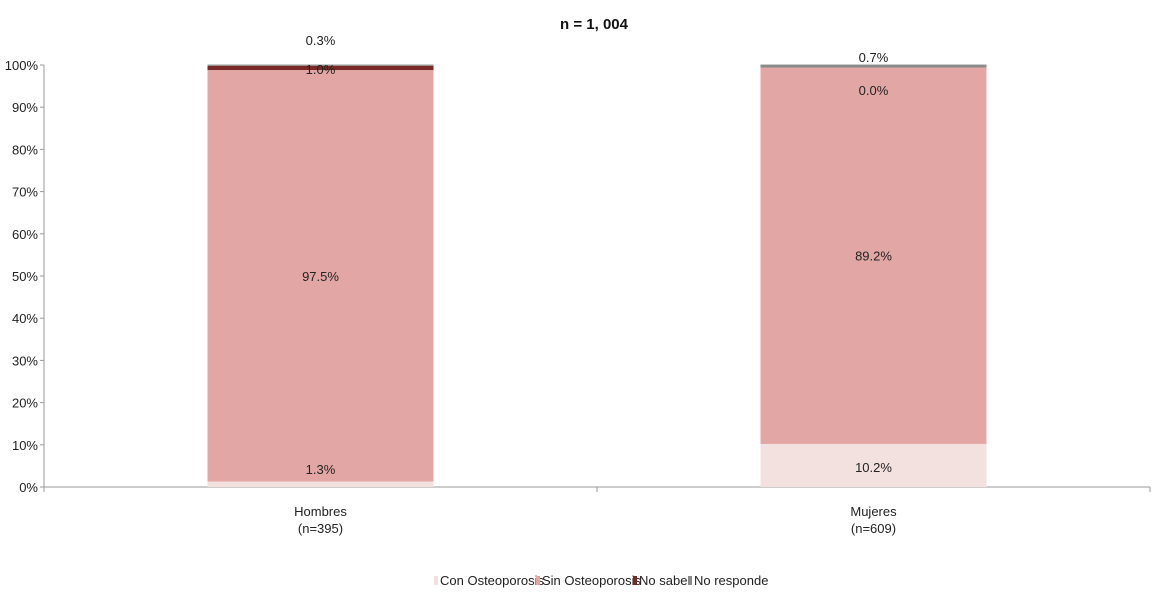 This screenshot has width=1162, height=596. I want to click on y-axis: 0% 10% 20% 30% 40% 50% 60% 70% 80% 90% 100%, so click(25, 276).